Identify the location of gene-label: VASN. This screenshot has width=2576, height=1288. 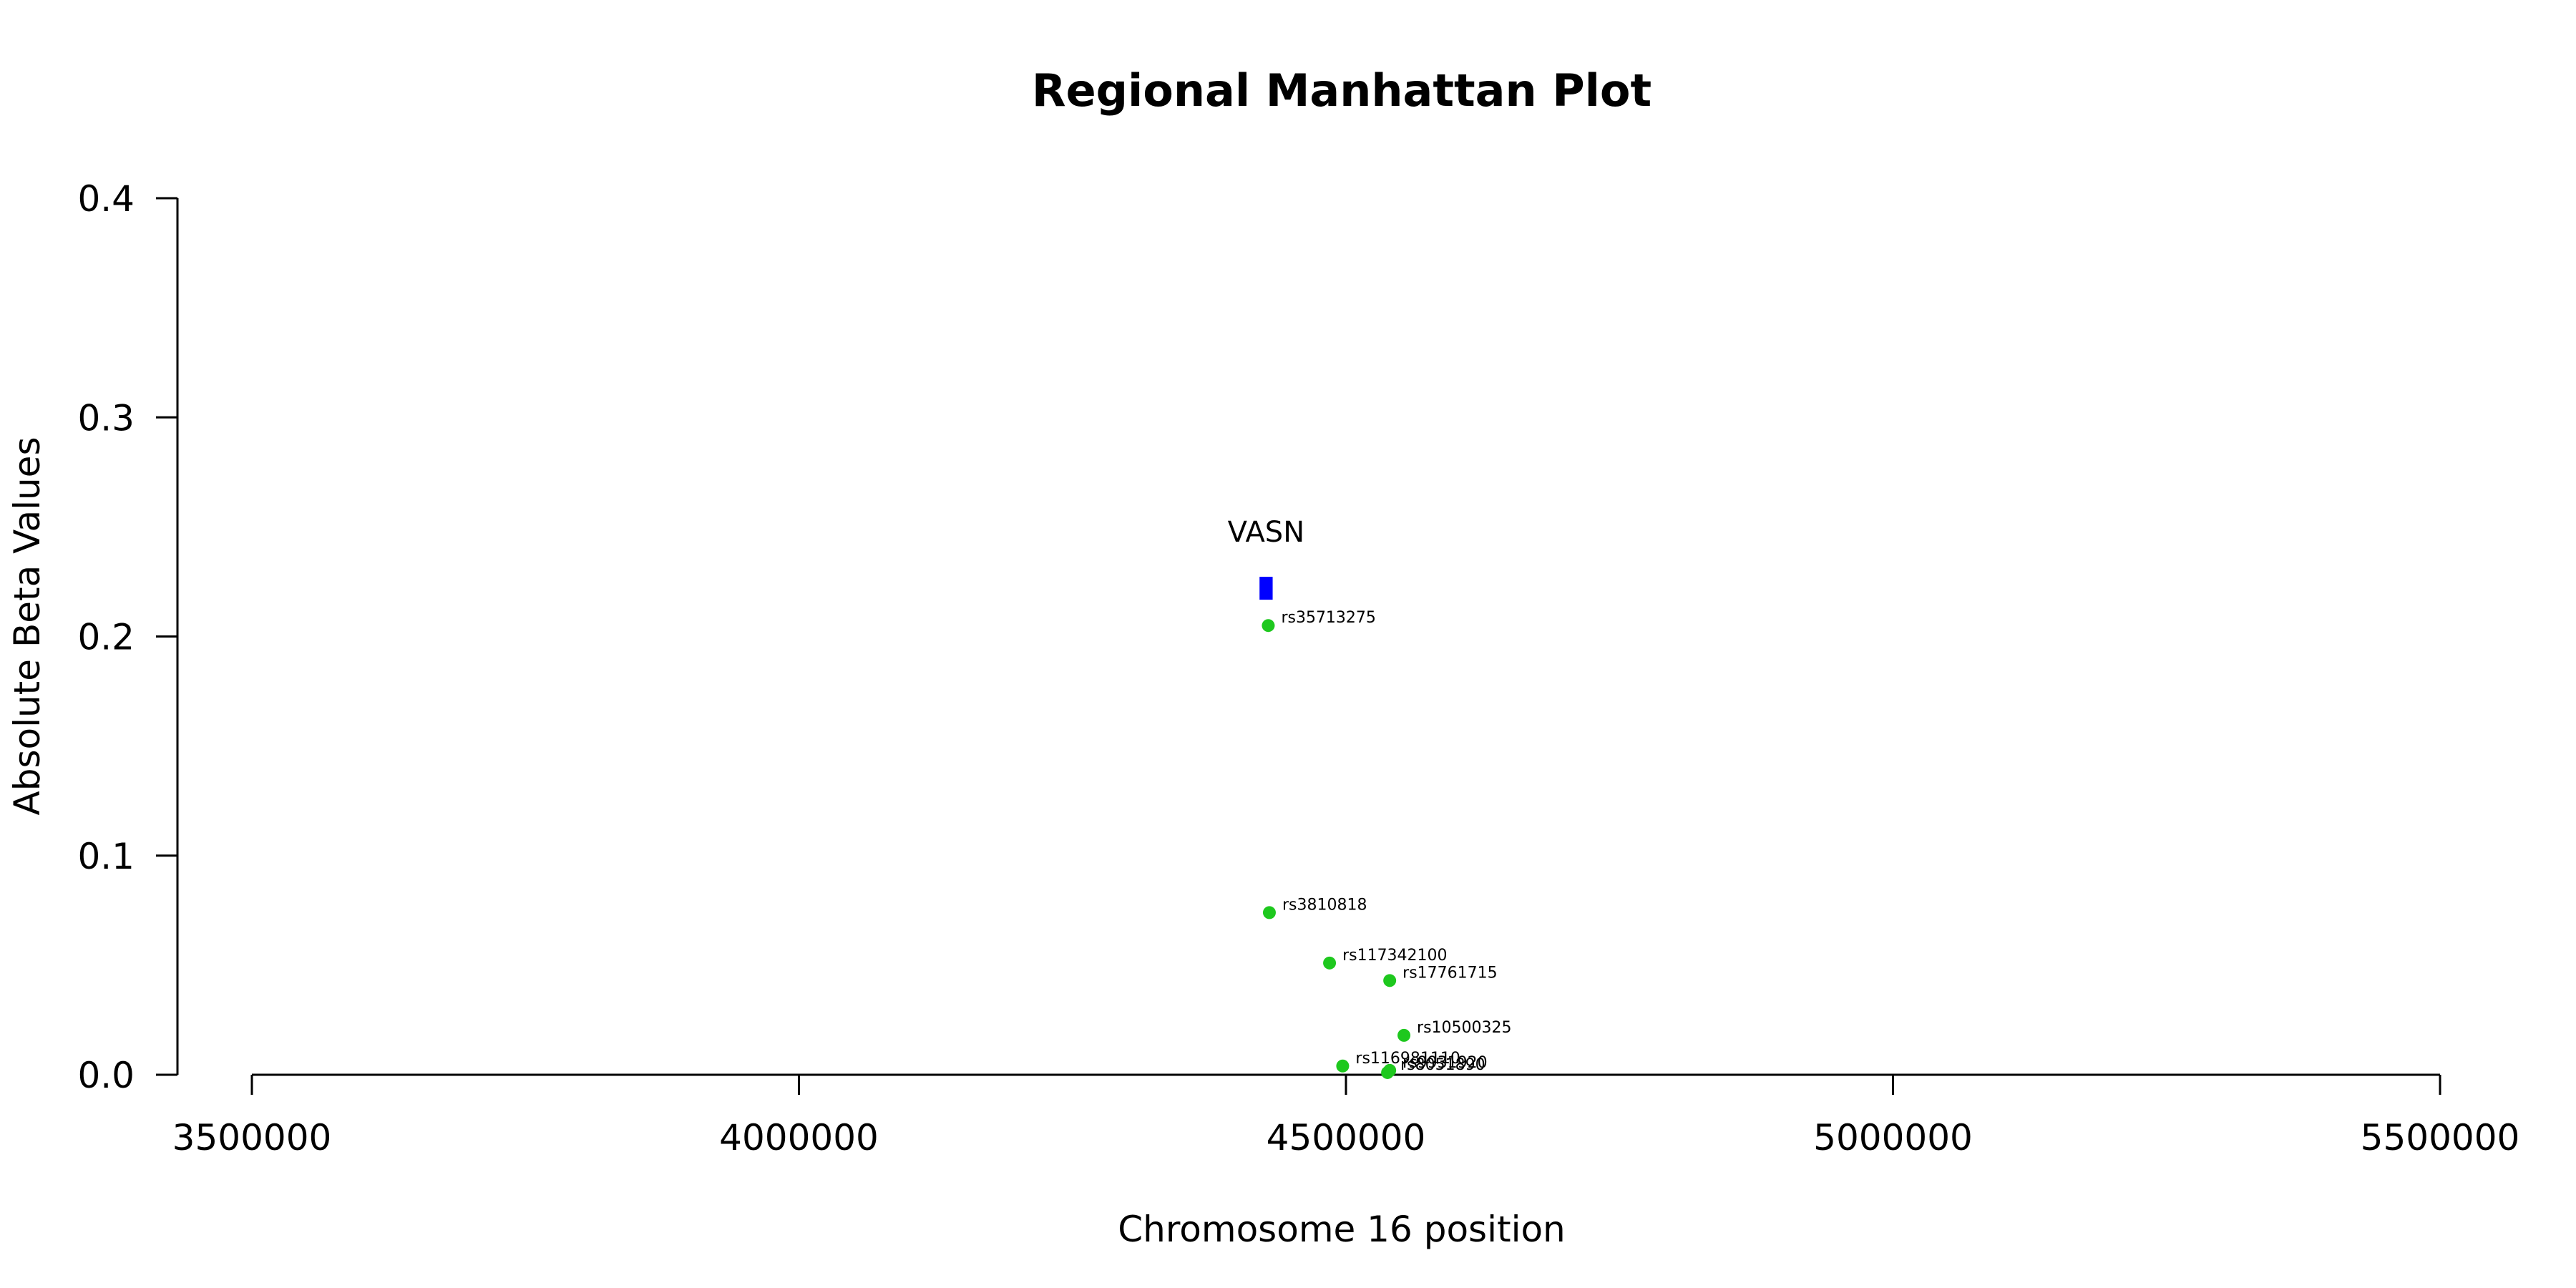
(1266, 532).